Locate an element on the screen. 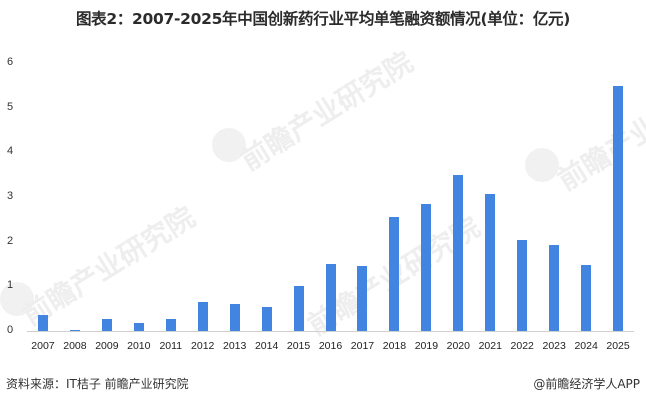  y-tick-label: 0 is located at coordinates (10, 330).